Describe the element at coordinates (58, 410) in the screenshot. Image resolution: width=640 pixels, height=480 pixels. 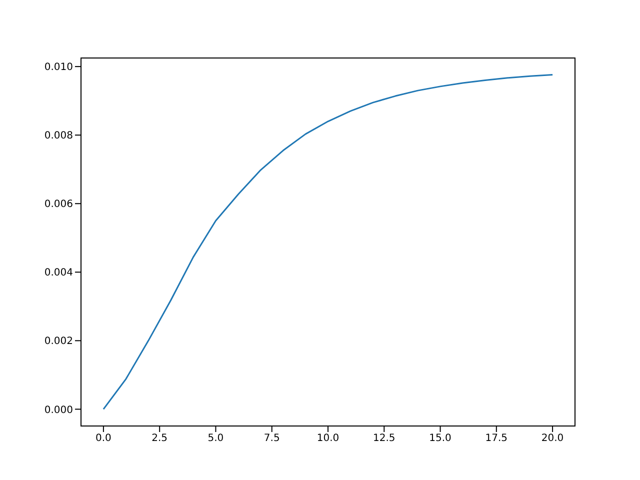
I see `y-tick-label: 0.000` at that location.